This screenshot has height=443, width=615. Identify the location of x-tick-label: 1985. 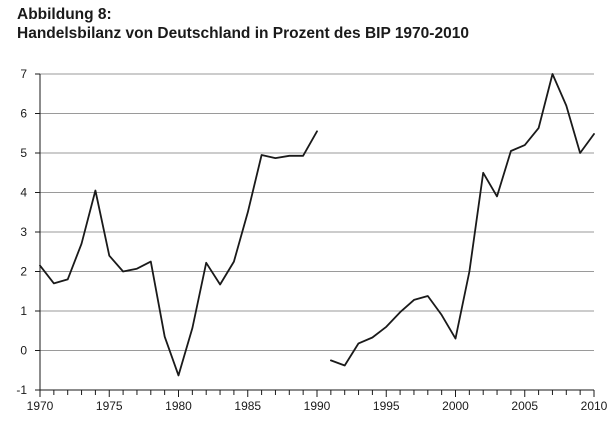
(247, 406).